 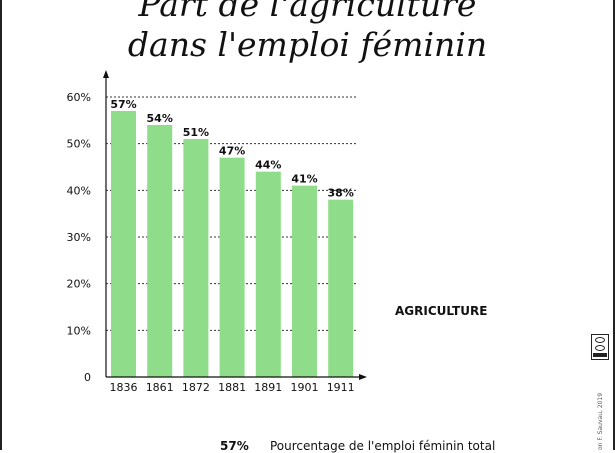 I want to click on x-tick-label: 1861, so click(x=160, y=387).